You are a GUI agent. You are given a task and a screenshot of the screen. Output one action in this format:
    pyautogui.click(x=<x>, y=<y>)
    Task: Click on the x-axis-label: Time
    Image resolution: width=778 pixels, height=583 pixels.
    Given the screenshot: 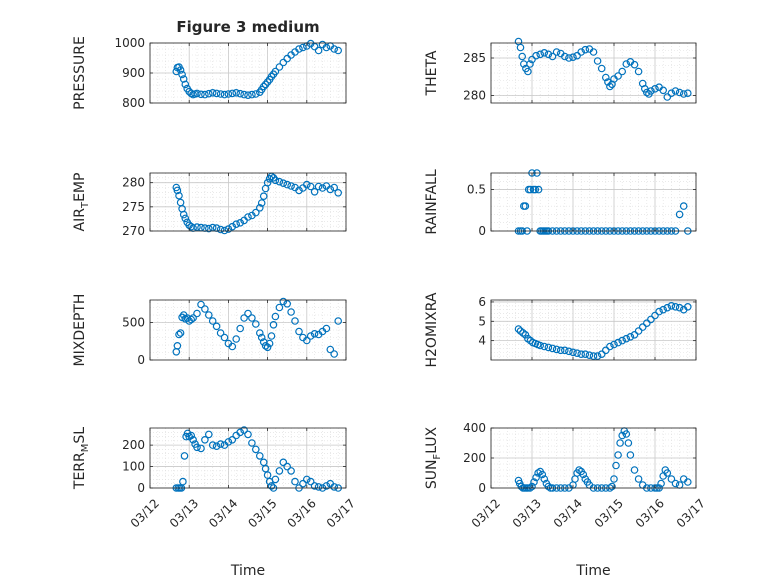 What is the action you would take?
    pyautogui.click(x=592, y=571)
    